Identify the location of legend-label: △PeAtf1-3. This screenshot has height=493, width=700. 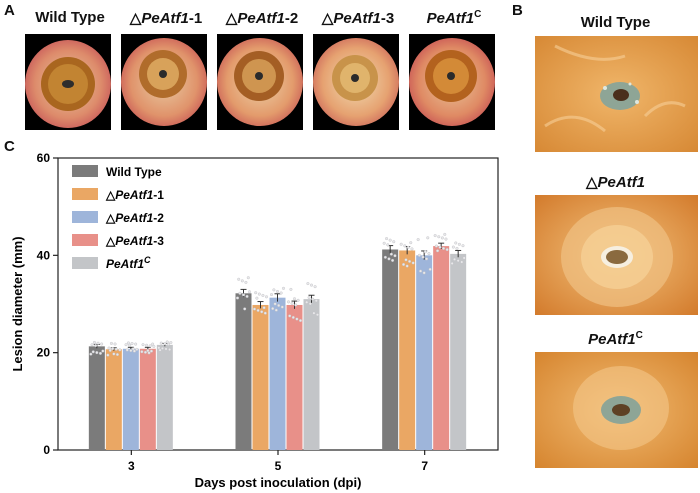
(134, 241).